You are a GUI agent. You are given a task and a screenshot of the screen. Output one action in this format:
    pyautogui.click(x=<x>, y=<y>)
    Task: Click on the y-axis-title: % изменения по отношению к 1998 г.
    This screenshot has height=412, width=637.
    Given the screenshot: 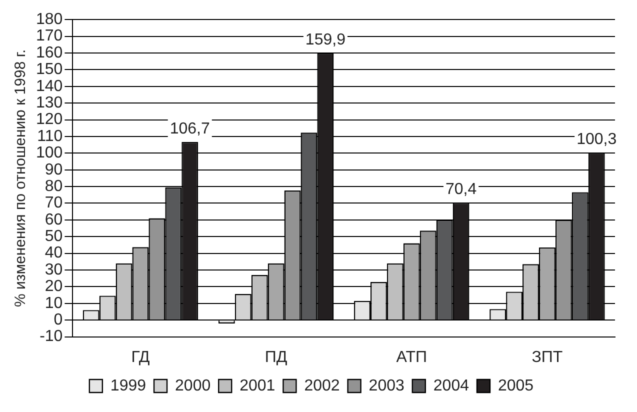 What is the action you would take?
    pyautogui.click(x=21, y=178)
    